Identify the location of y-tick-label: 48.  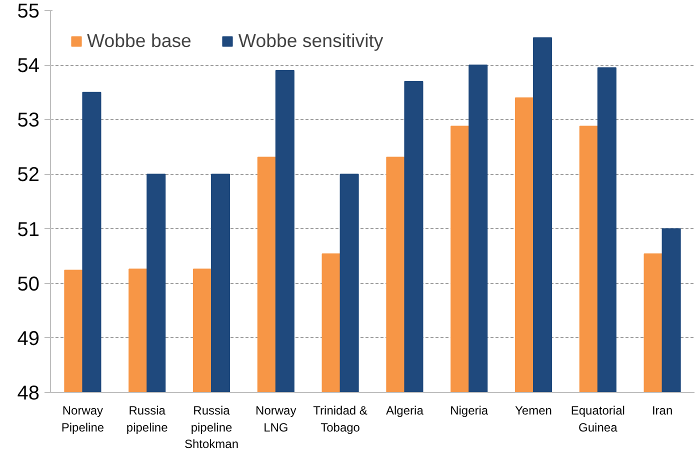
(28, 393).